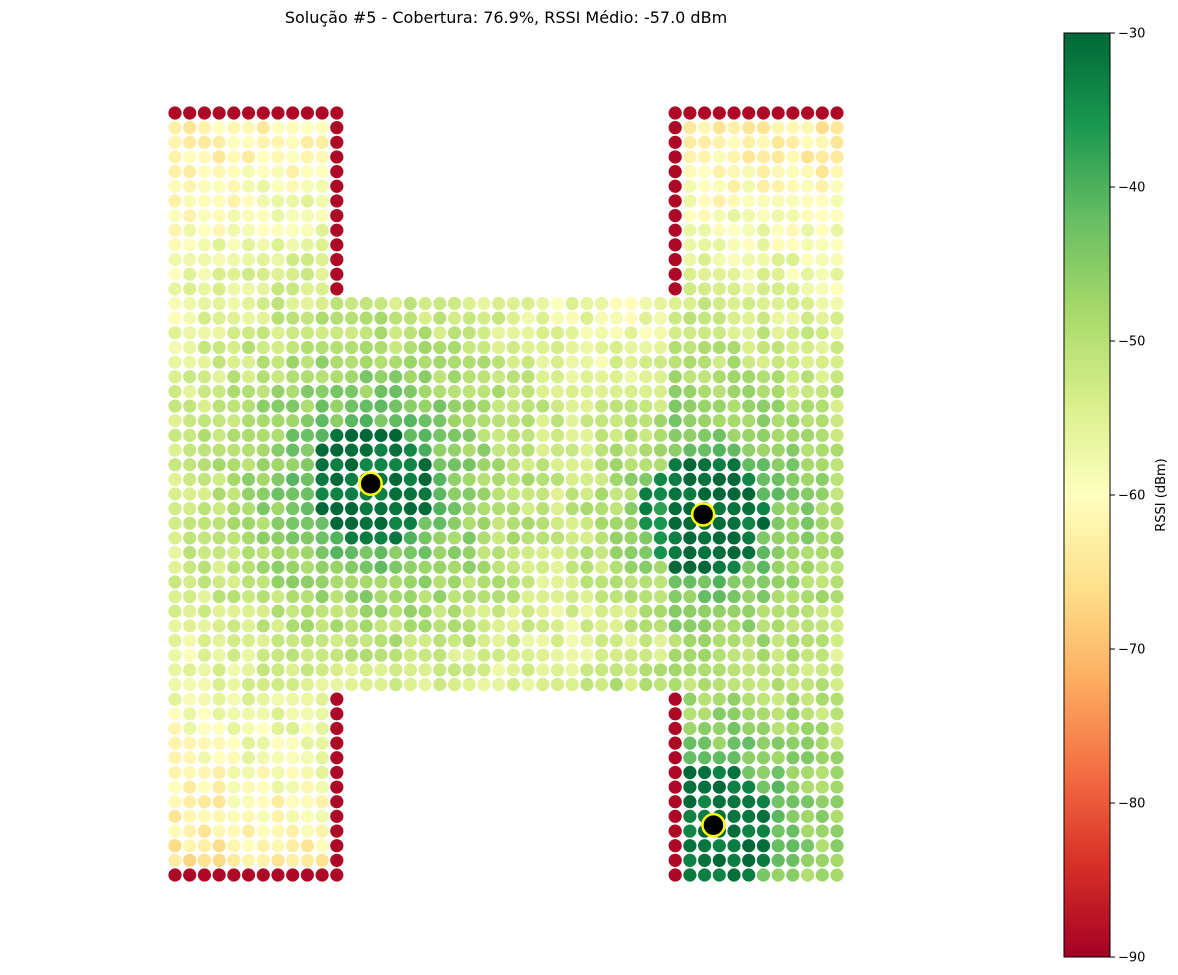  Describe the element at coordinates (703, 514) in the screenshot. I see `access-point-marker` at that location.